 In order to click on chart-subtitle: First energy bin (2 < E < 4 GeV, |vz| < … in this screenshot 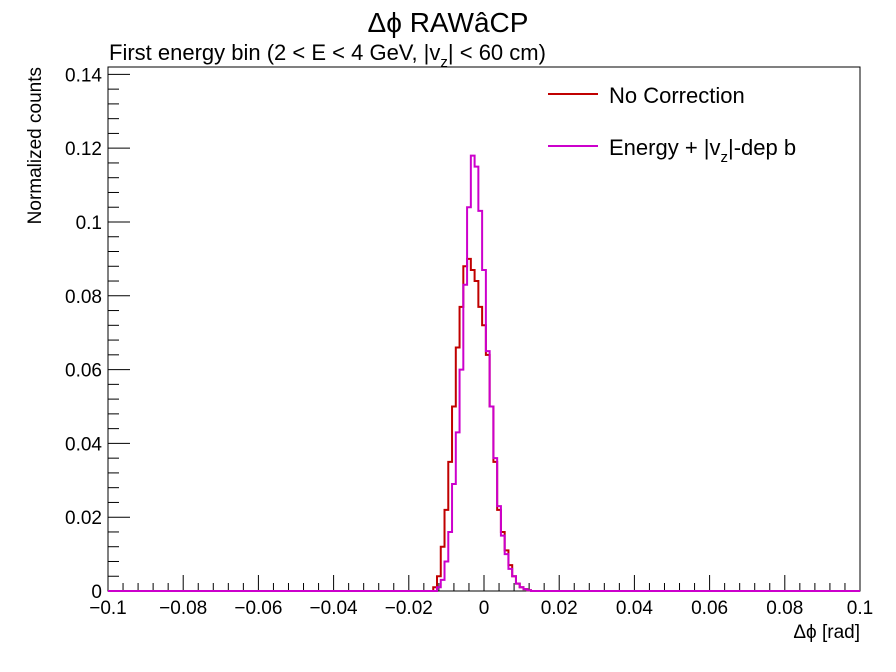, I will do `click(327, 55)`.